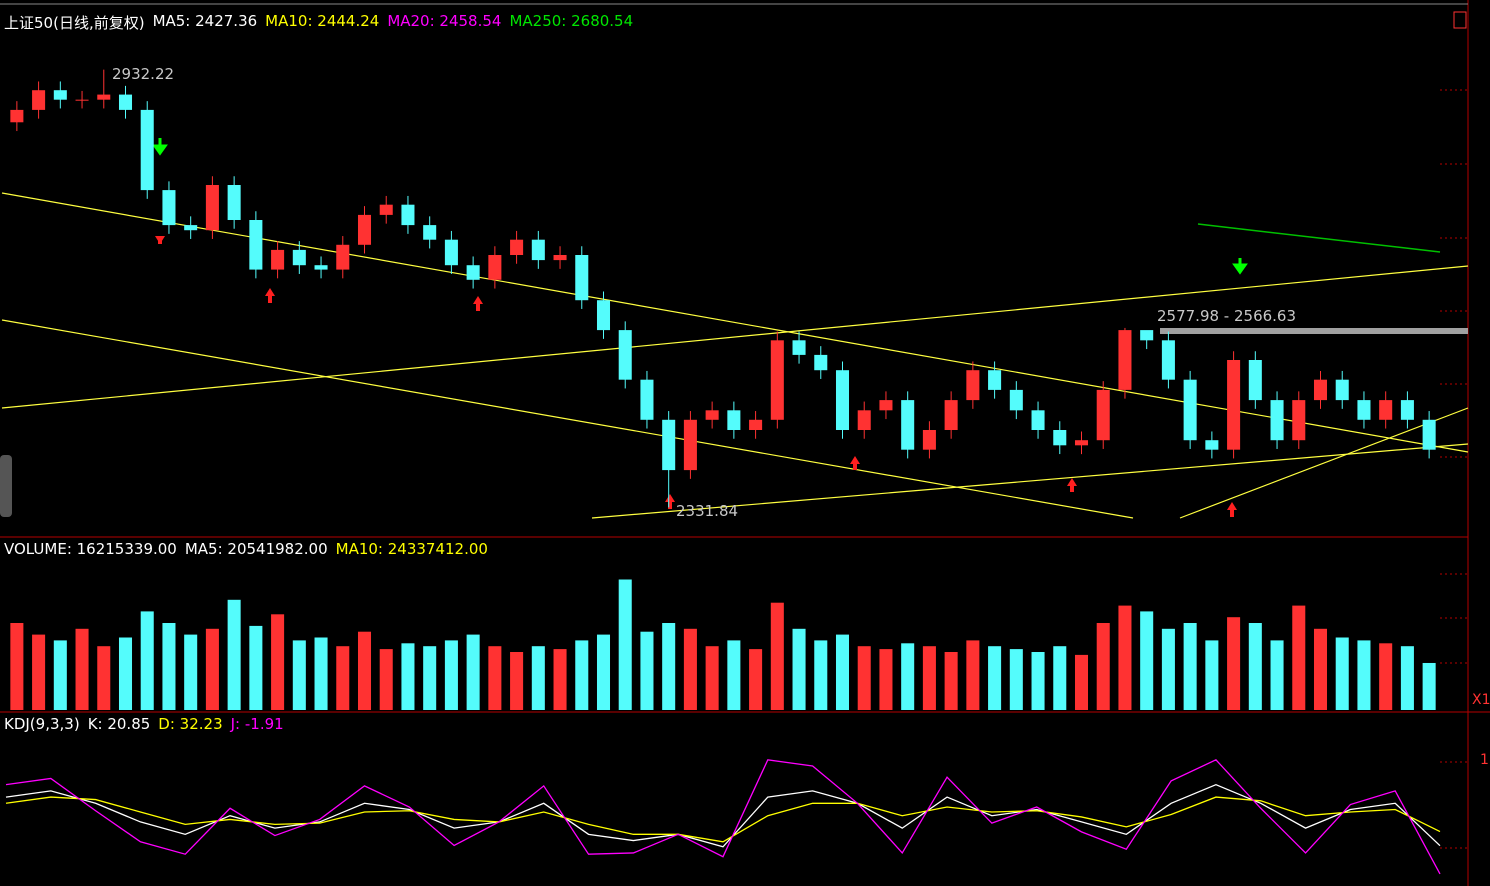  I want to click on legend-item: MA250: 2680.54, so click(571, 21).